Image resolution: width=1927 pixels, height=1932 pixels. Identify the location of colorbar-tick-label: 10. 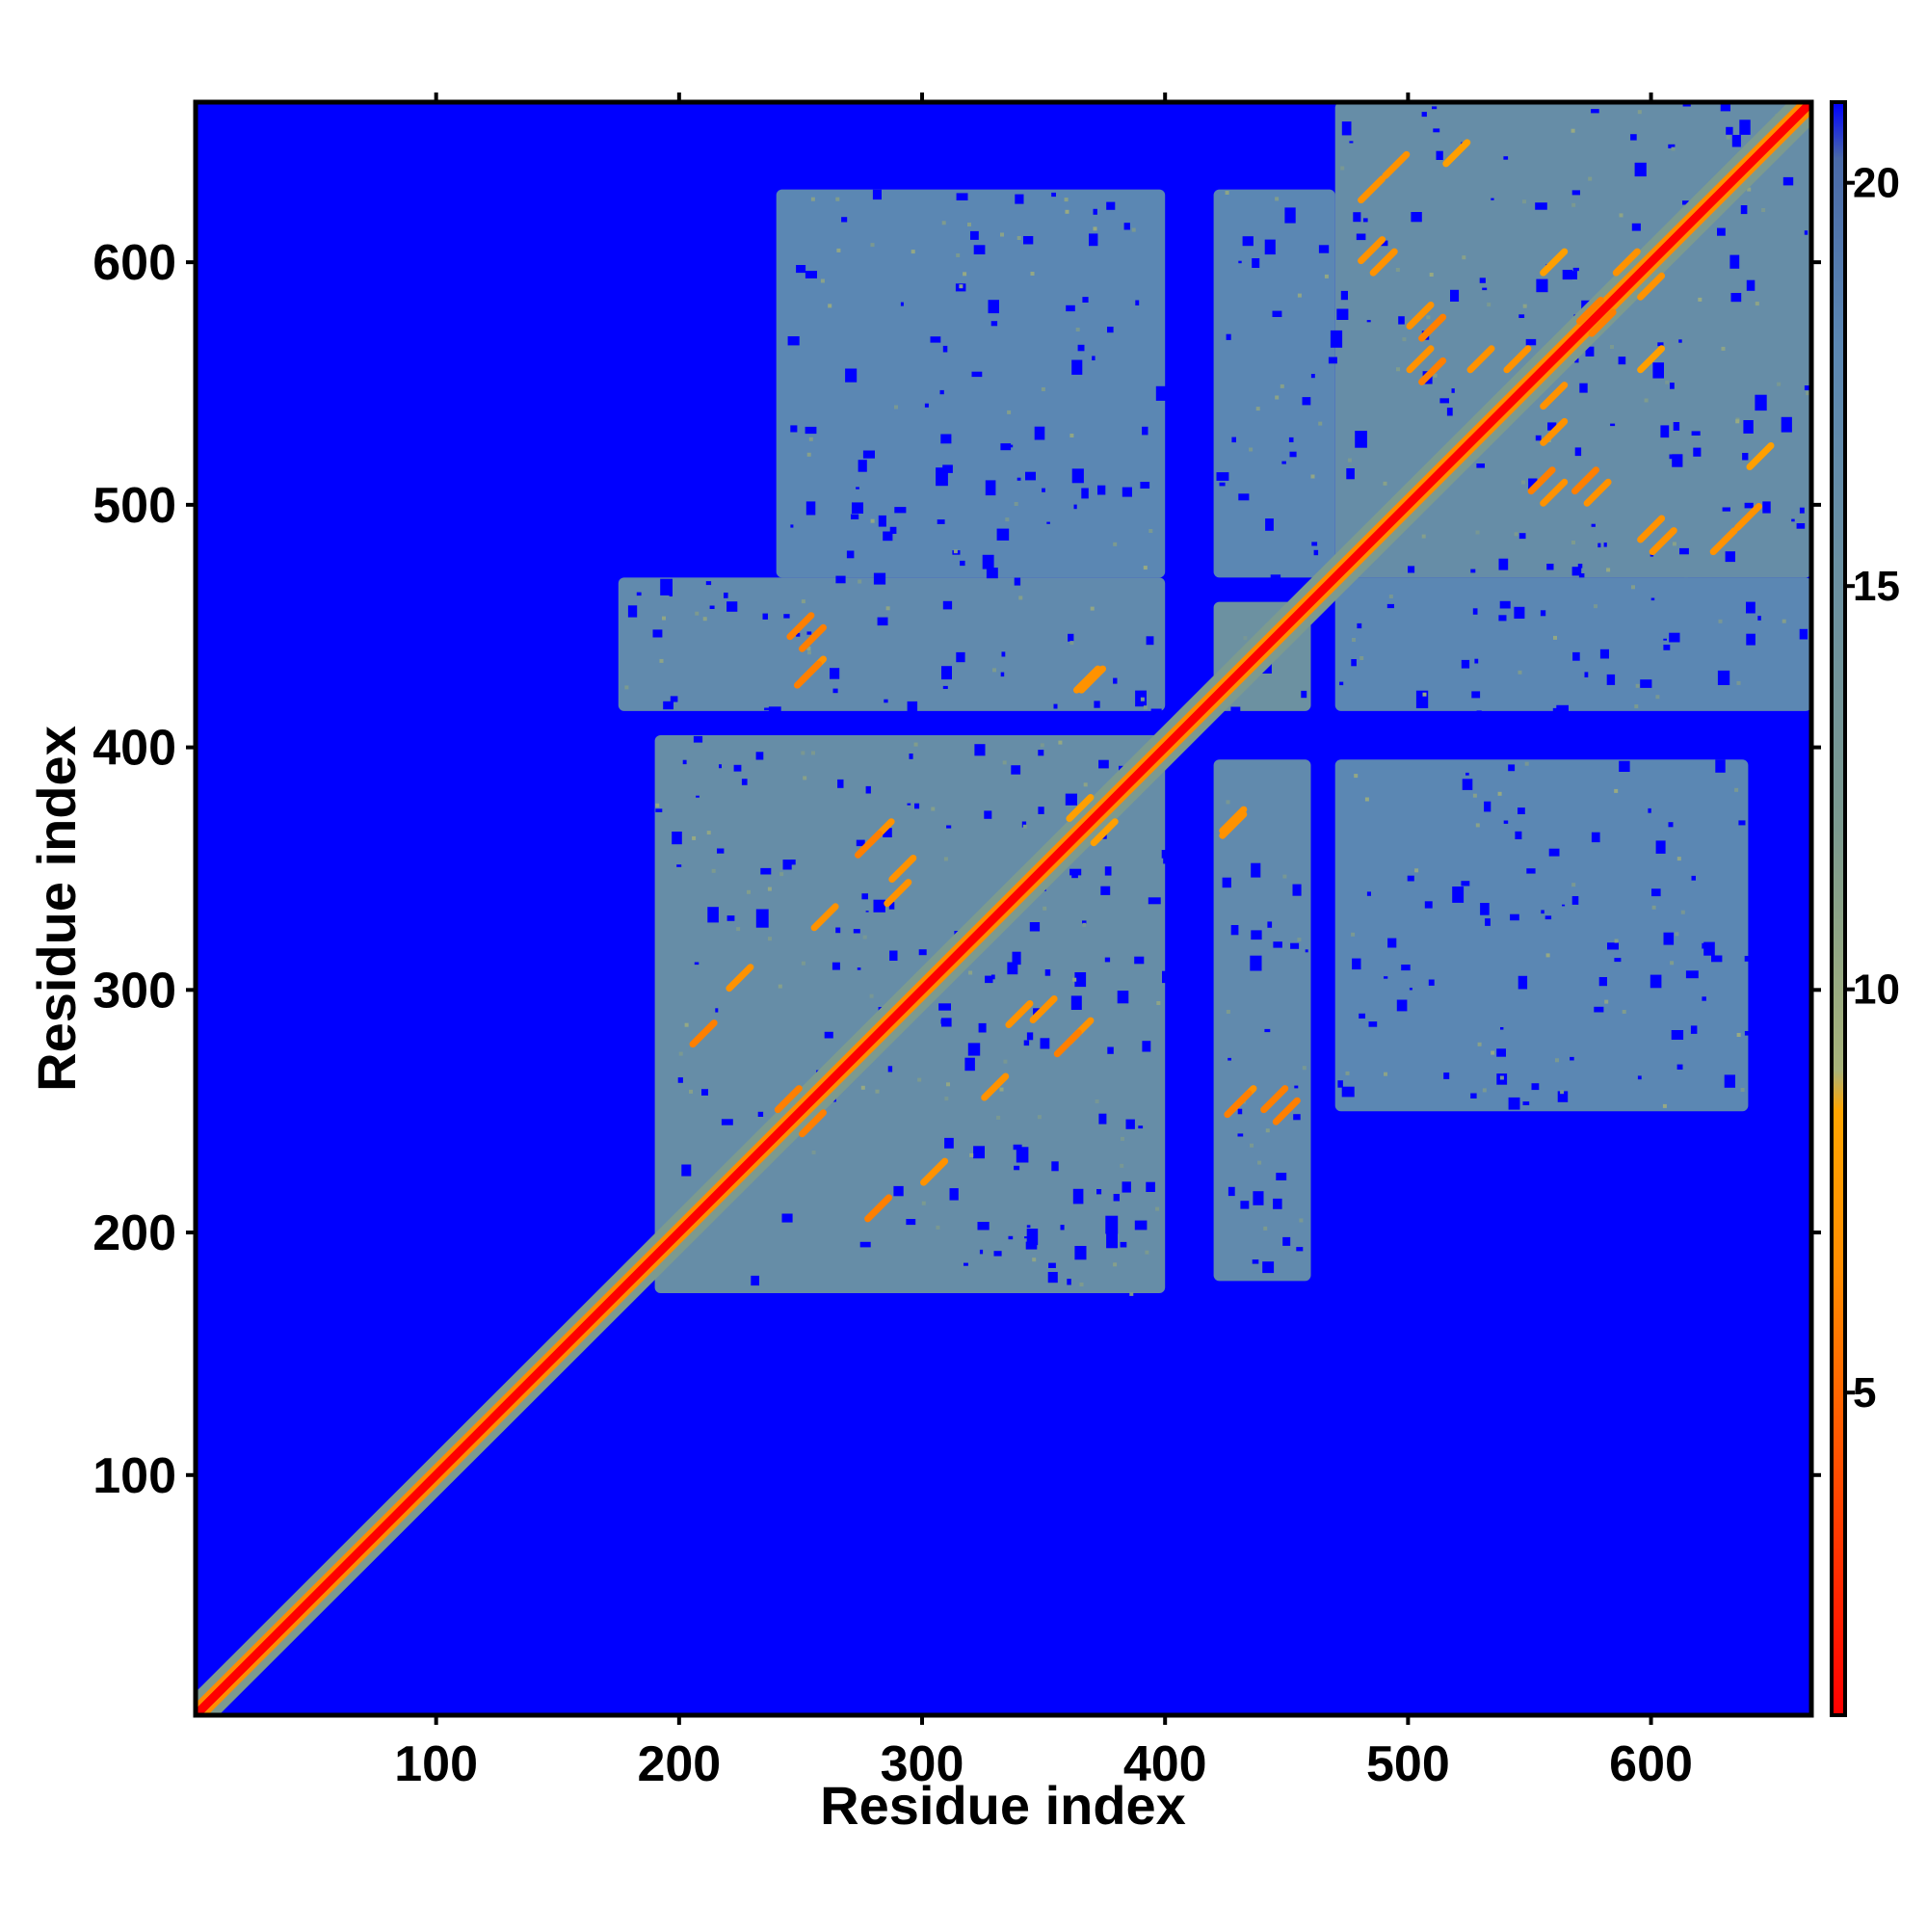
(1876, 990).